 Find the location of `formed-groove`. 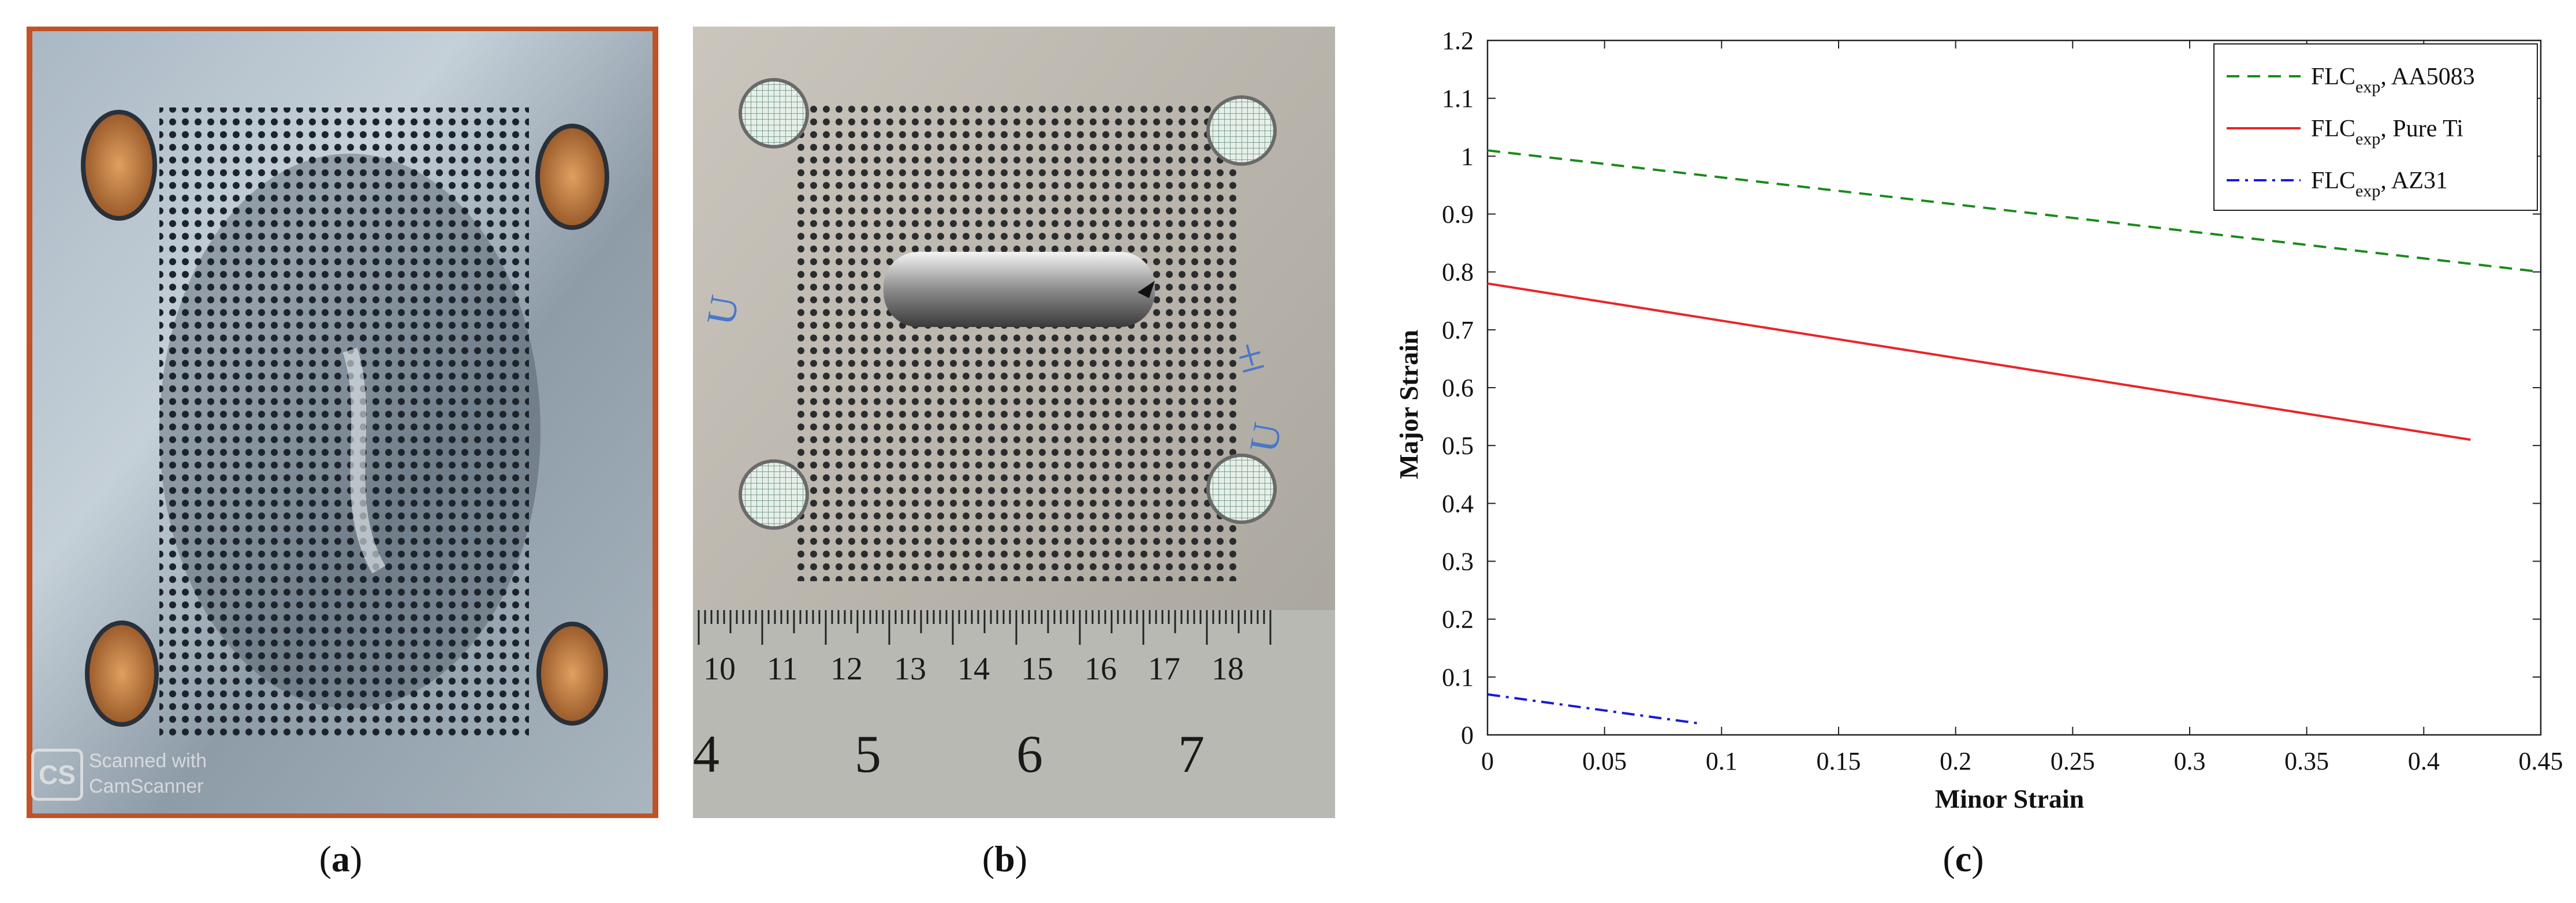

formed-groove is located at coordinates (1019, 289).